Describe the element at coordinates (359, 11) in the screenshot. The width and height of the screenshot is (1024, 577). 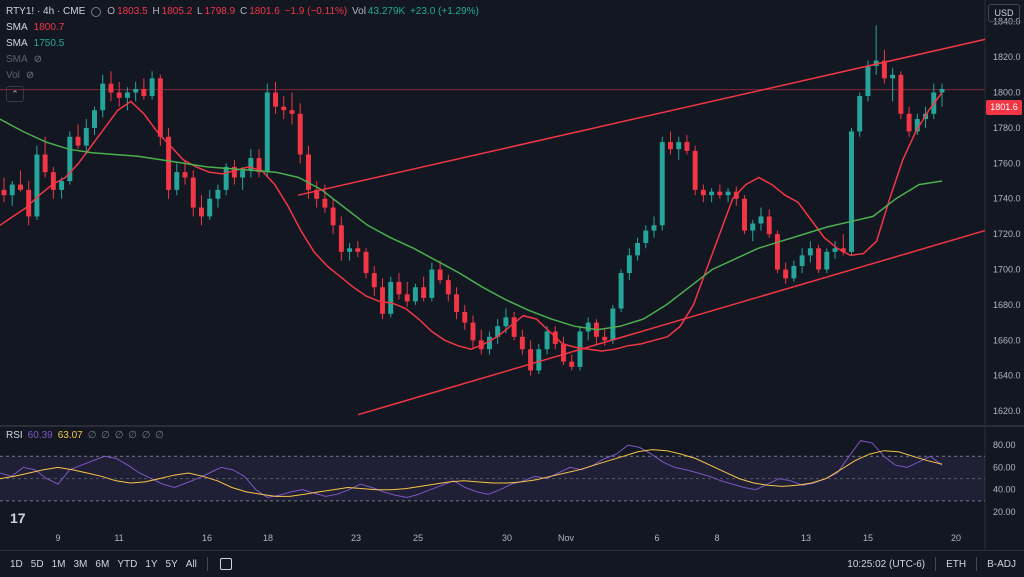
I see `volume-label: Vol` at that location.